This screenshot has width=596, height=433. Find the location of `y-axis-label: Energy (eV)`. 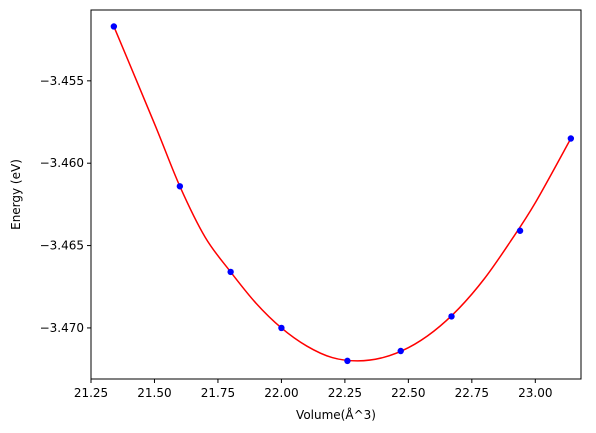

y-axis-label: Energy (eV) is located at coordinates (16, 194).